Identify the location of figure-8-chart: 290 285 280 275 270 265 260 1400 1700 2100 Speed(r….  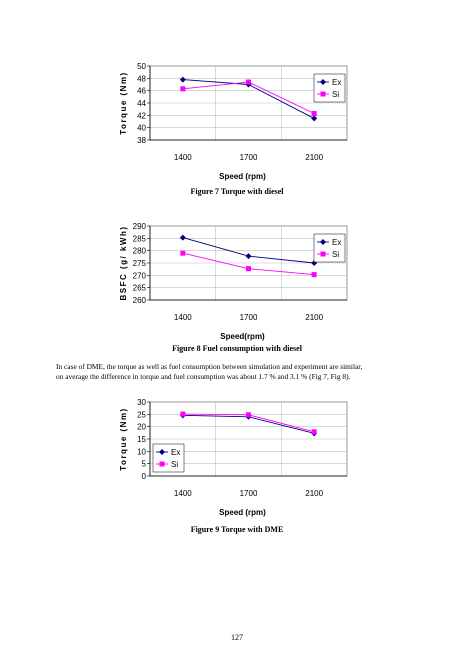
(240, 281).